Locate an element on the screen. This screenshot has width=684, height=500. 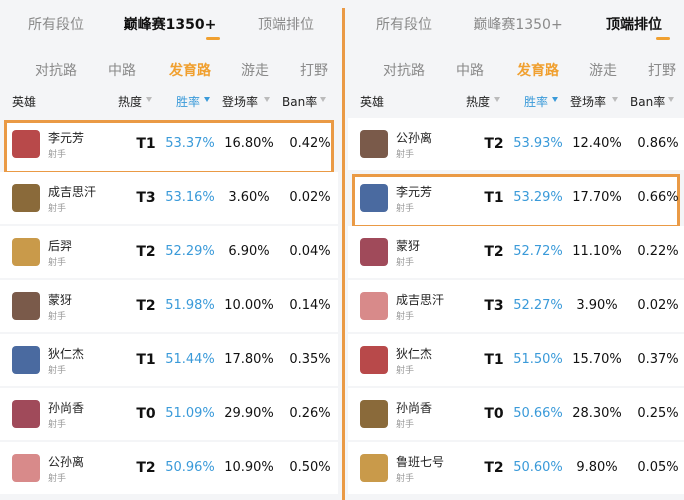
win-rate: 50.66% is located at coordinates (538, 413).